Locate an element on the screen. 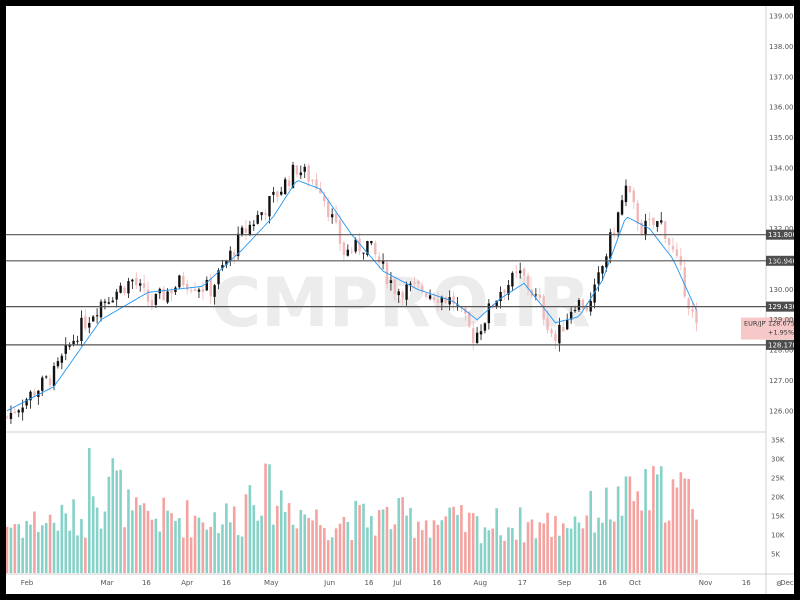  symbol-label: EUR/JPY is located at coordinates (756, 324).